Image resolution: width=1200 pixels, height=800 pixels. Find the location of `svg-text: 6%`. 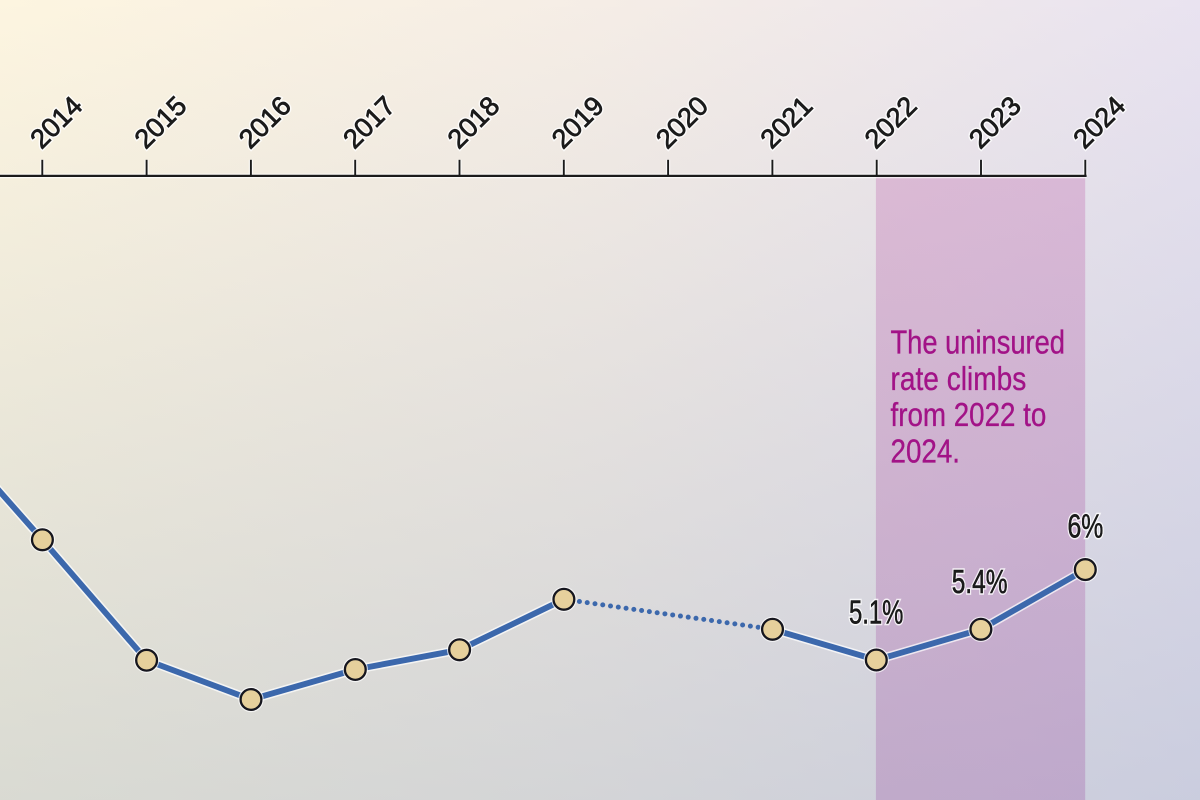

svg-text: 6% is located at coordinates (1086, 525).